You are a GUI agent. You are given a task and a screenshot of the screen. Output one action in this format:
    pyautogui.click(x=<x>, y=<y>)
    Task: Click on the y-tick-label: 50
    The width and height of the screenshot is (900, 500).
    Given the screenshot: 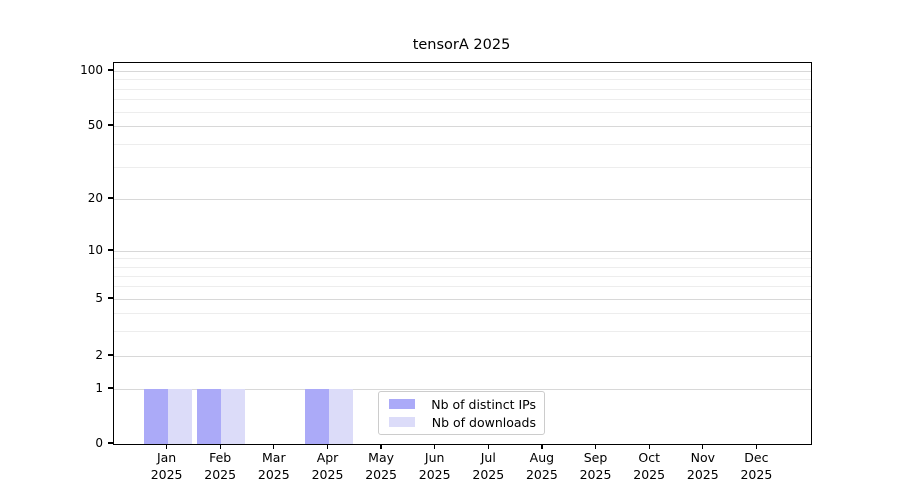 What is the action you would take?
    pyautogui.click(x=95, y=125)
    